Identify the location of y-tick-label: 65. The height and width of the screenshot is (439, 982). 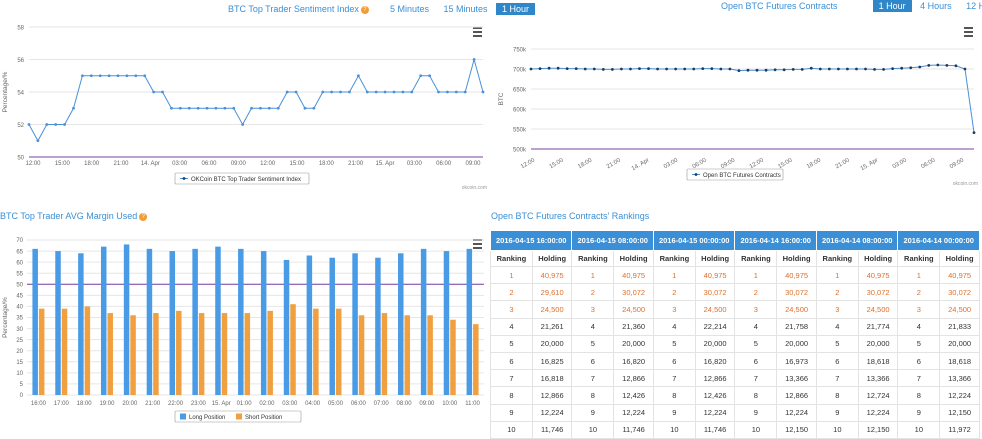
(19, 252).